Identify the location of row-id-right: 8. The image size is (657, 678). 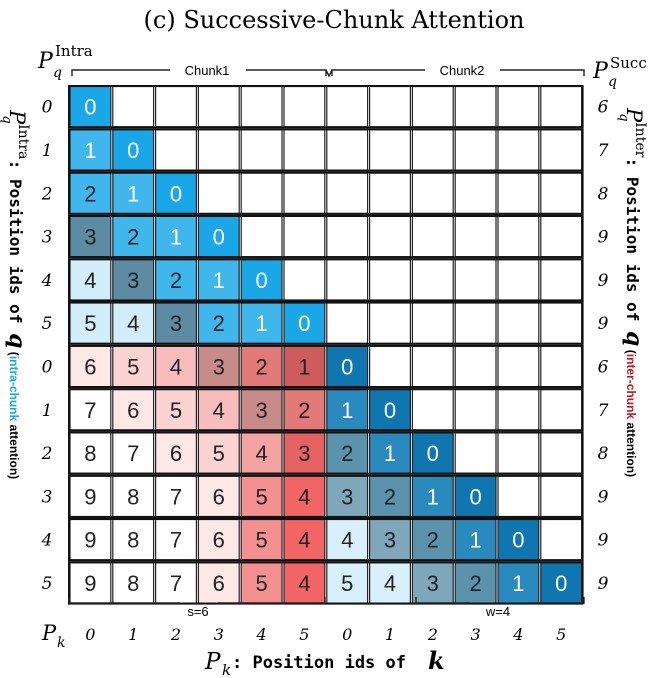
(603, 454).